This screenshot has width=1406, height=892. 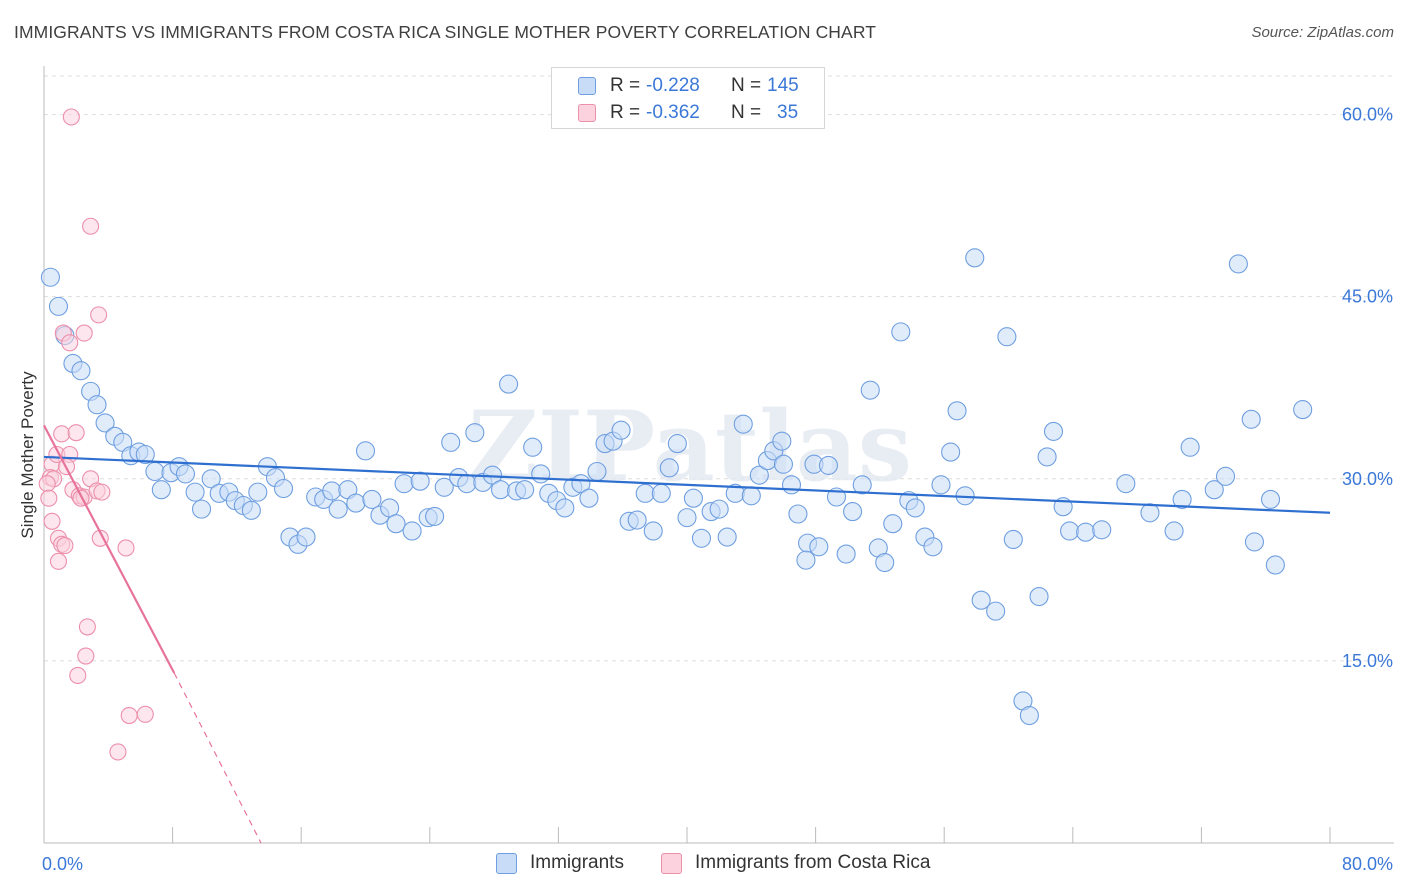 What do you see at coordinates (625, 112) in the screenshot?
I see `r-label: R =` at bounding box center [625, 112].